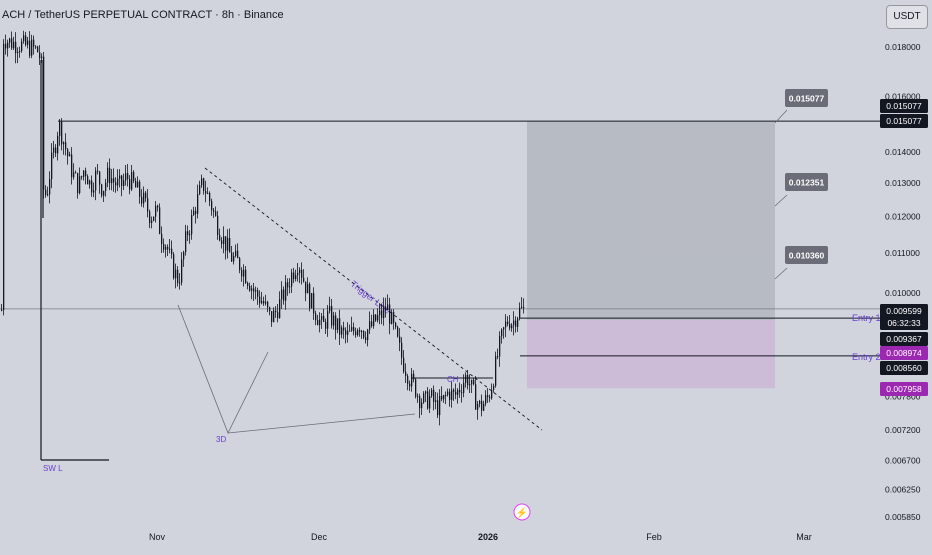  What do you see at coordinates (903, 217) in the screenshot?
I see `price-tick-label: 0.012000` at bounding box center [903, 217].